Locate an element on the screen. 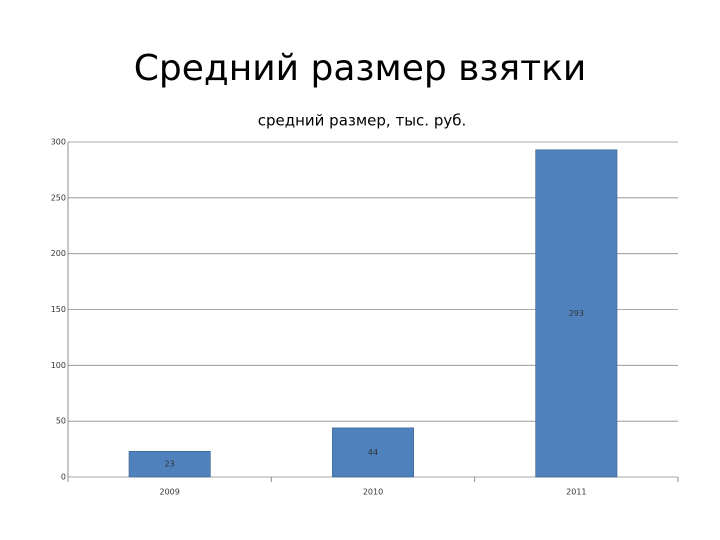 The image size is (720, 540). chart-title: средний размер, тыс. руб. is located at coordinates (362, 121).